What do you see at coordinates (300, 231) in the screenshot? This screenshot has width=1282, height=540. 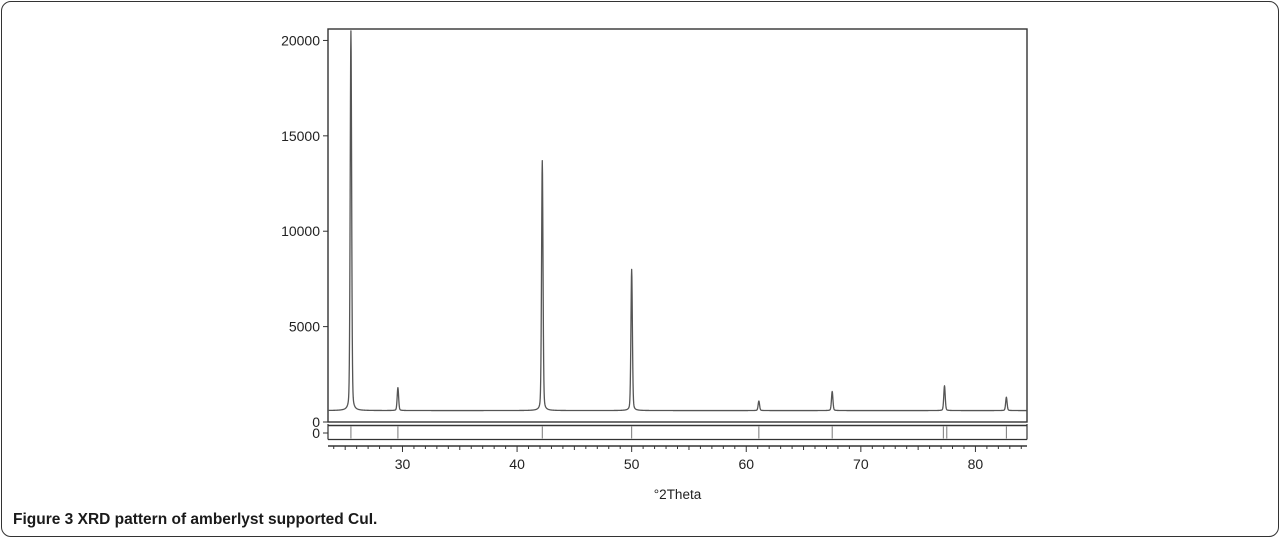 I see `y-tick-label: 10000` at bounding box center [300, 231].